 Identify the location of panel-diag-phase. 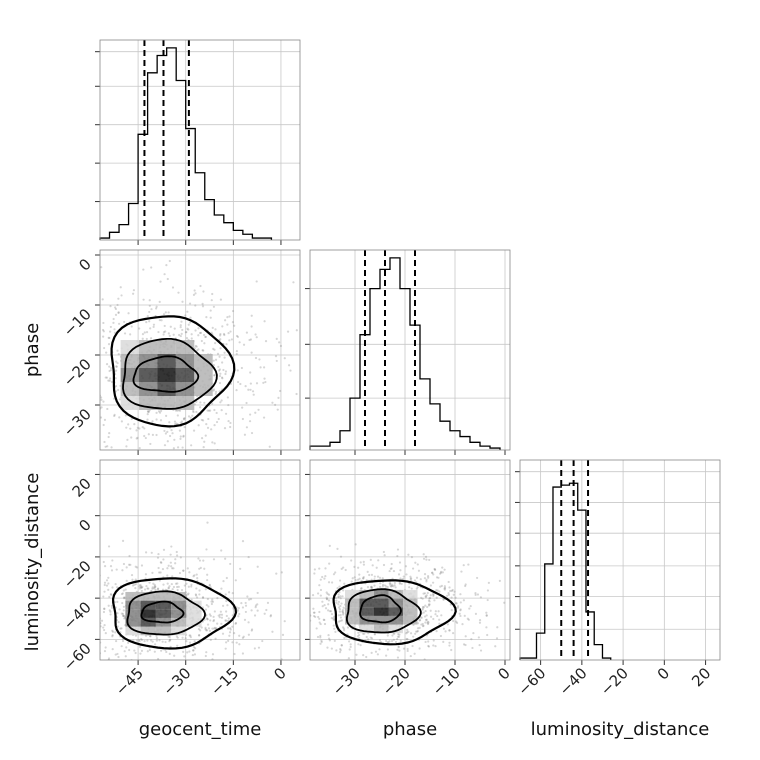
(410, 350).